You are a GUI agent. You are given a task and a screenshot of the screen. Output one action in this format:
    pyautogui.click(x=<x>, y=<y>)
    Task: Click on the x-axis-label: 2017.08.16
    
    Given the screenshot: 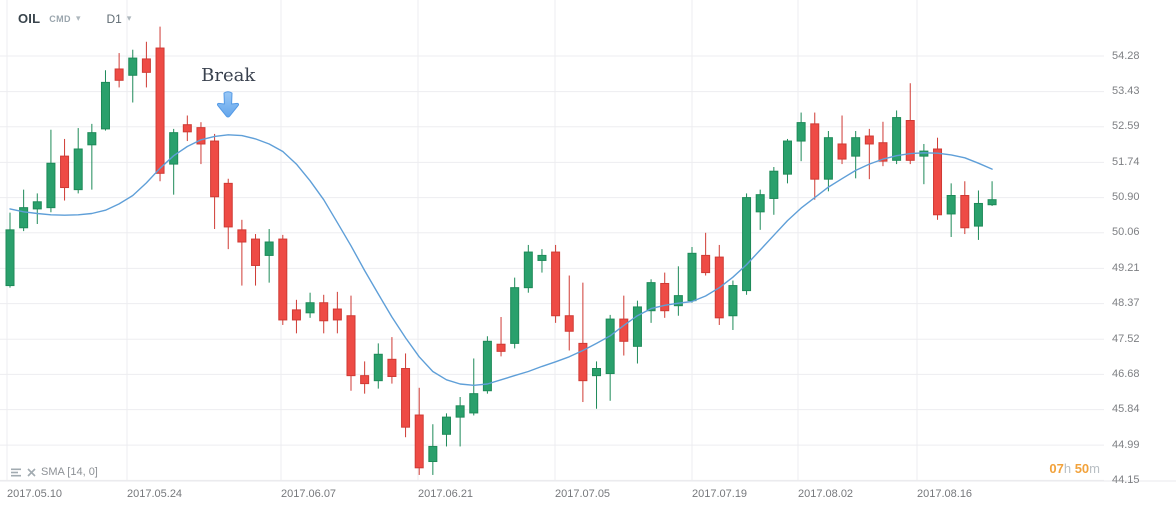 What is the action you would take?
    pyautogui.click(x=945, y=494)
    